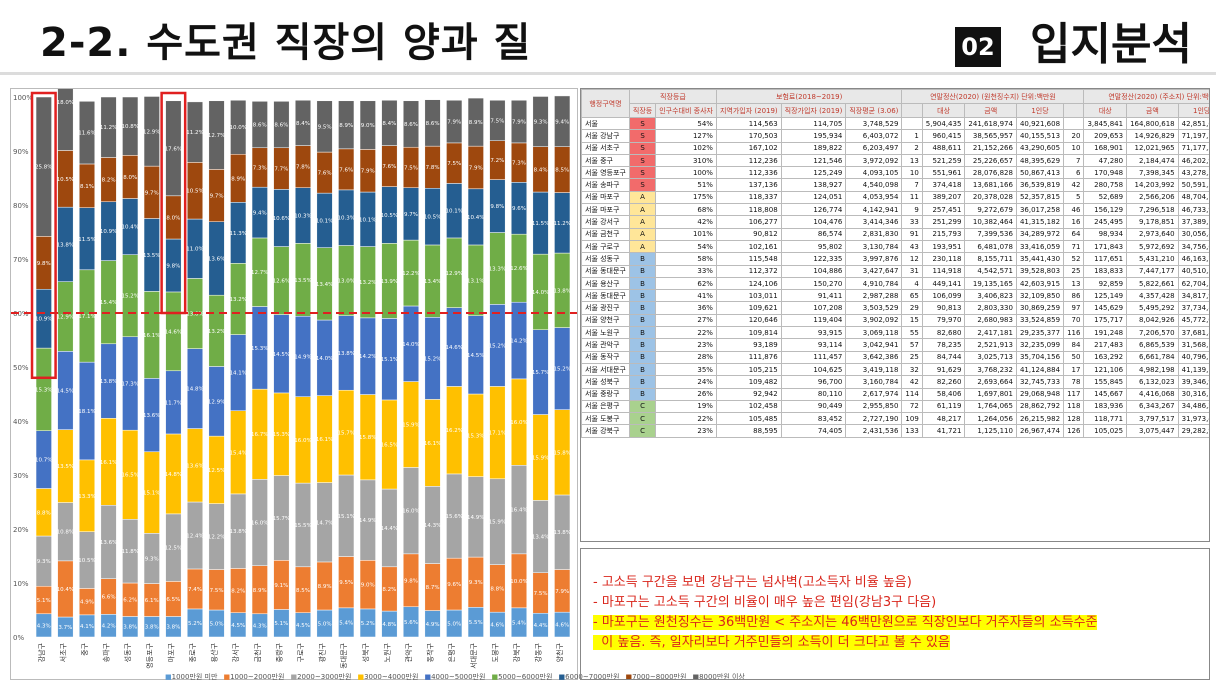  Describe the element at coordinates (605, 308) in the screenshot. I see `table-cell: 서울 광진구` at that location.